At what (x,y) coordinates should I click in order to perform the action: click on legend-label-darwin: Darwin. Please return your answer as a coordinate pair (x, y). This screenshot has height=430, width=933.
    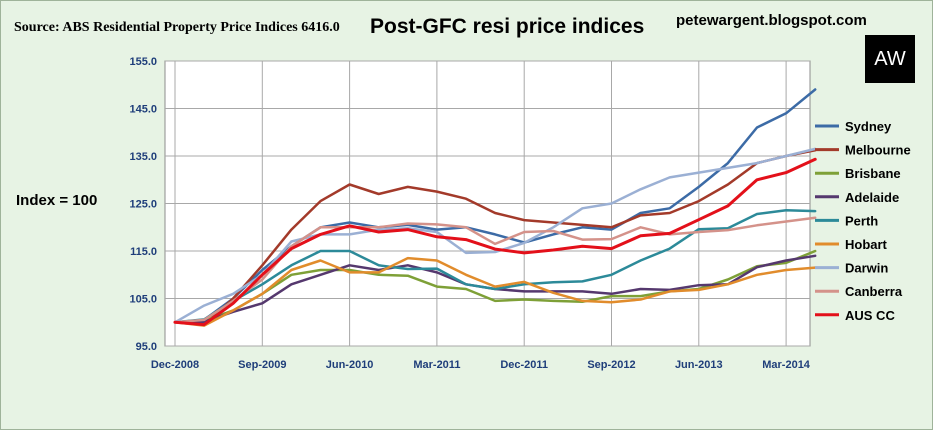
    Looking at the image, I should click on (866, 268).